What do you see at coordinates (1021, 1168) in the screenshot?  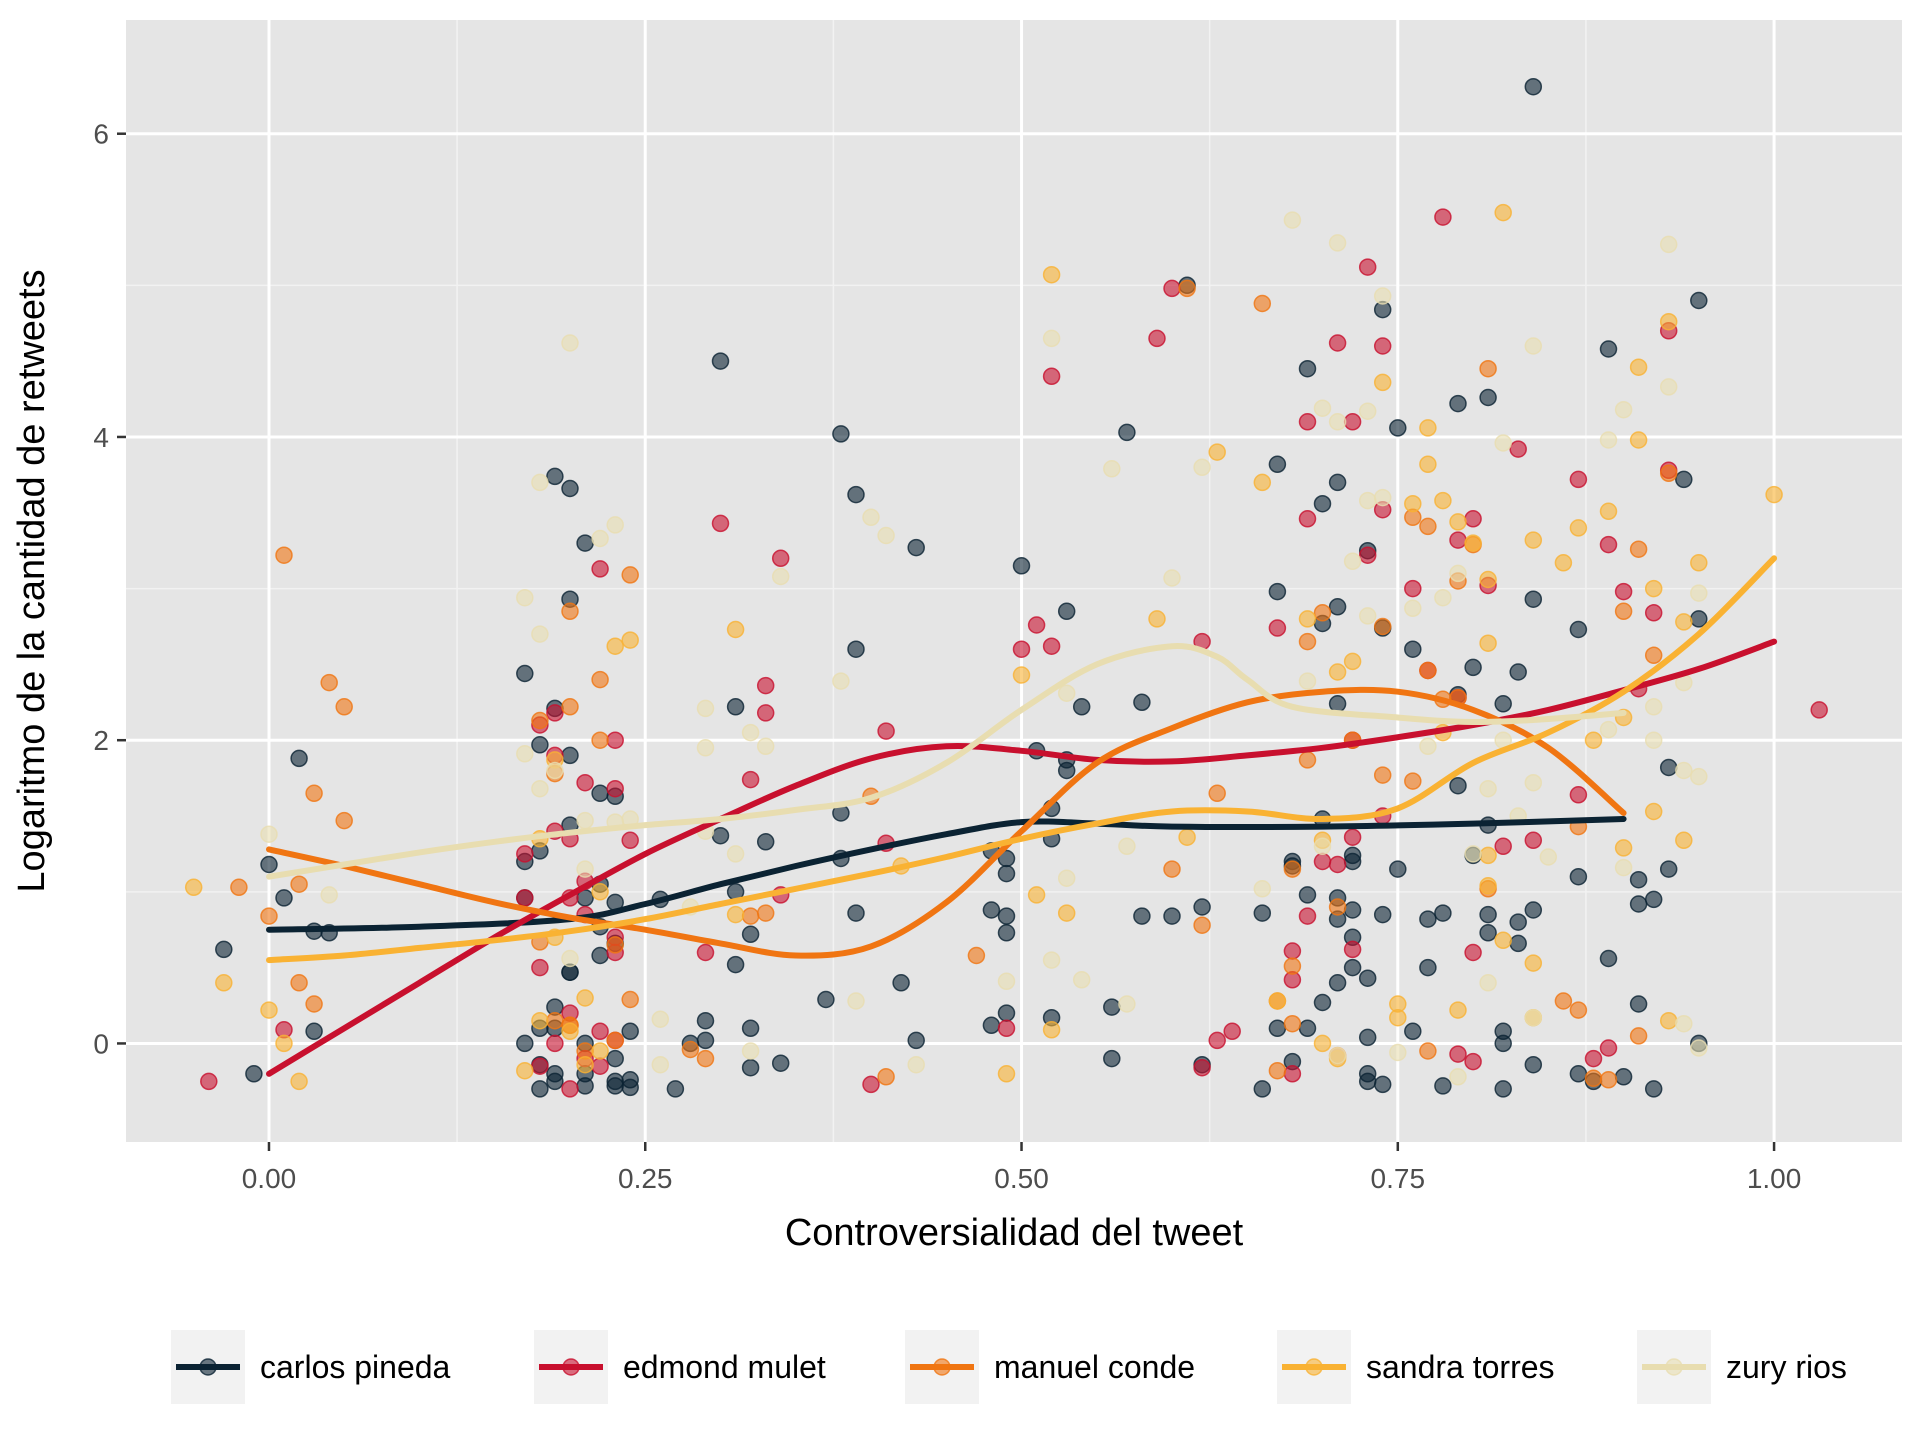 I see `x-axis-ticks: 0.00 0.25 0.50 0.75 1.00` at bounding box center [1021, 1168].